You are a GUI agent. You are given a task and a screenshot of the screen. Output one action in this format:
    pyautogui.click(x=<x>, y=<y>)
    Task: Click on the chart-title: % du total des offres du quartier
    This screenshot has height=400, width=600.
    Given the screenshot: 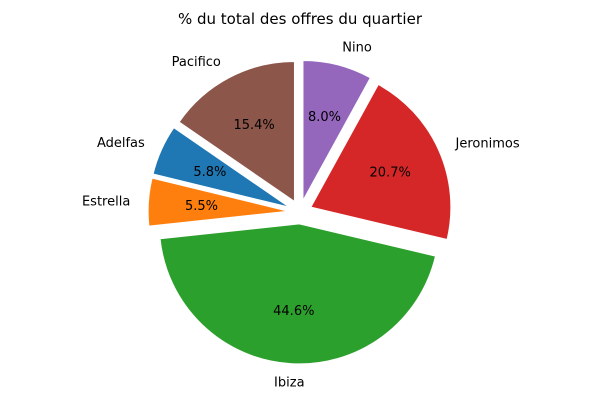 What is the action you would take?
    pyautogui.click(x=300, y=19)
    